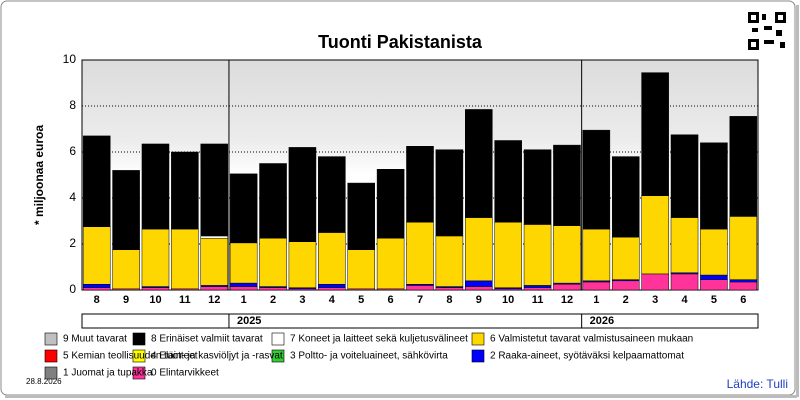  I want to click on date: 28.8.2026, so click(44, 381).